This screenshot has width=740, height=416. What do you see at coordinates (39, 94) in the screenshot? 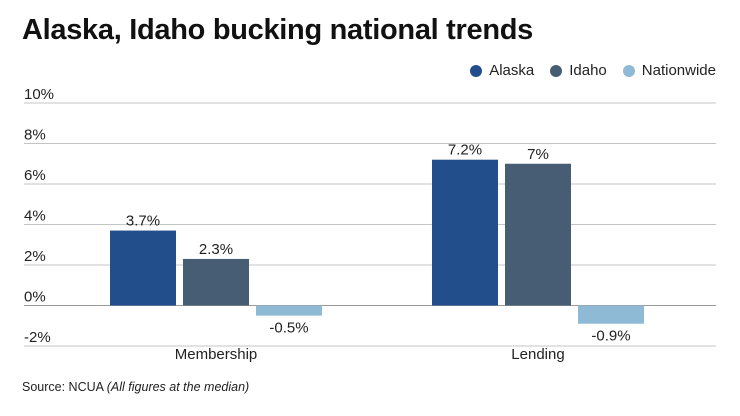
I see `y-tick-label: 10%` at bounding box center [39, 94].